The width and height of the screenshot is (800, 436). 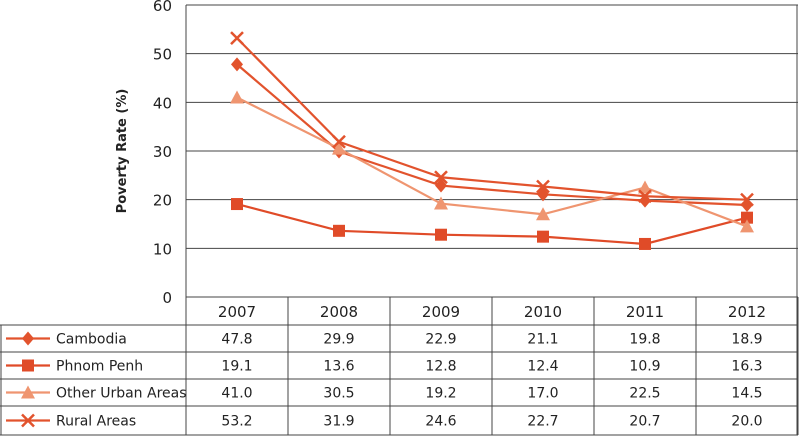 I want to click on data-table-value: 24.6, so click(x=440, y=422).